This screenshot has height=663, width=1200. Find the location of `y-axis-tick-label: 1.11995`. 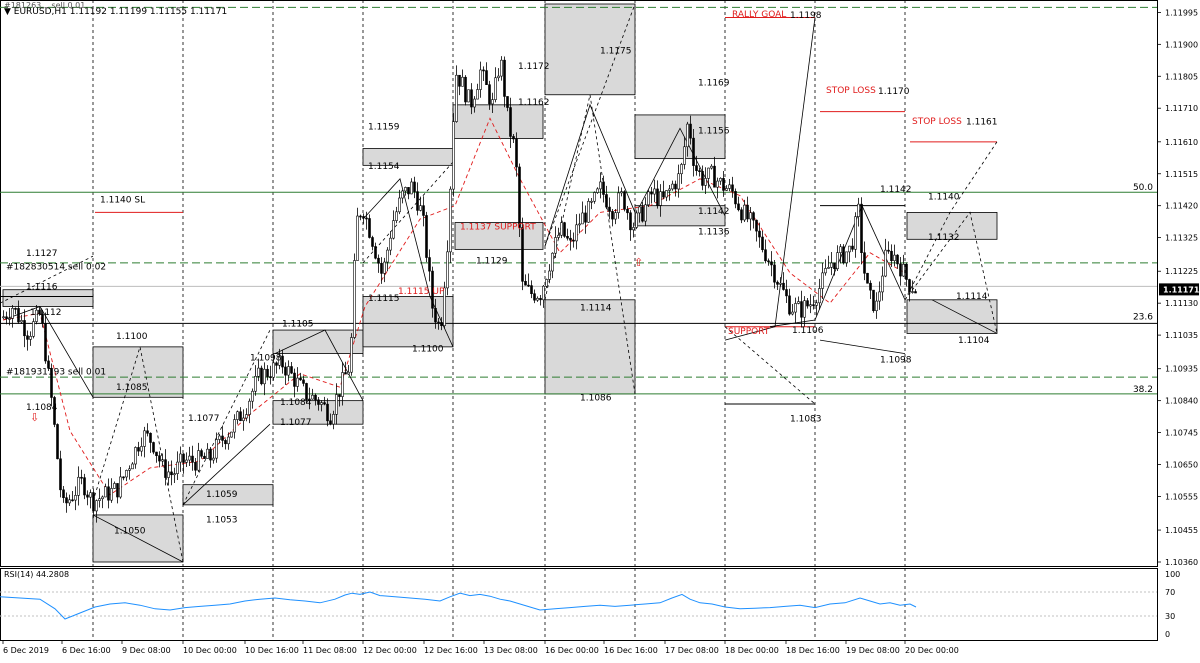

y-axis-tick-label: 1.11995 is located at coordinates (1181, 12).